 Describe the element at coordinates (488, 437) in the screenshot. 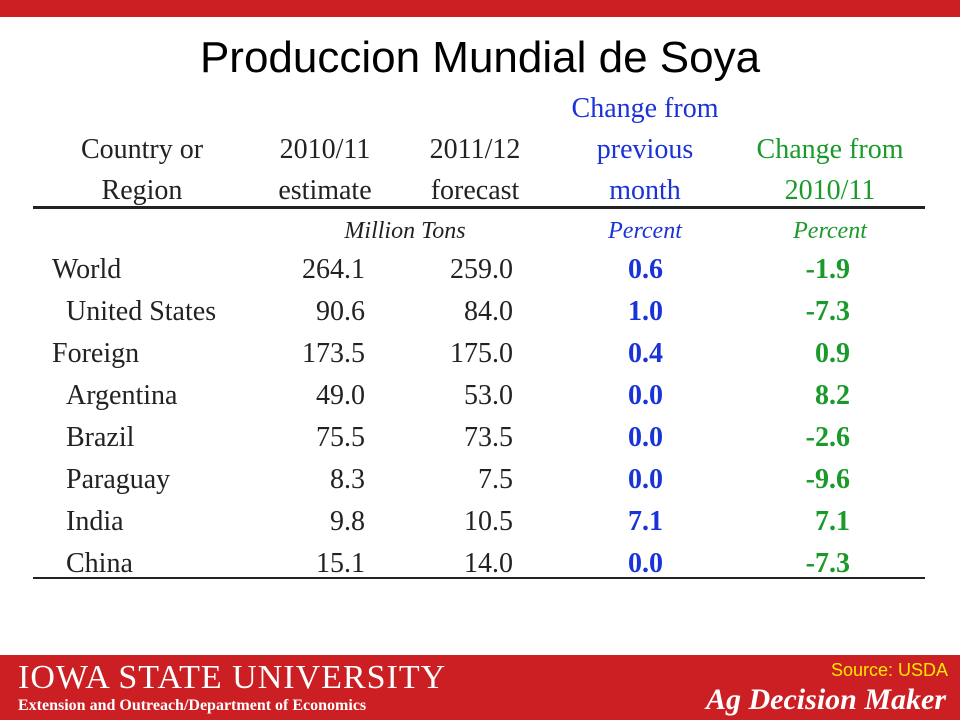

I see `row-2011-value: 73.5` at that location.